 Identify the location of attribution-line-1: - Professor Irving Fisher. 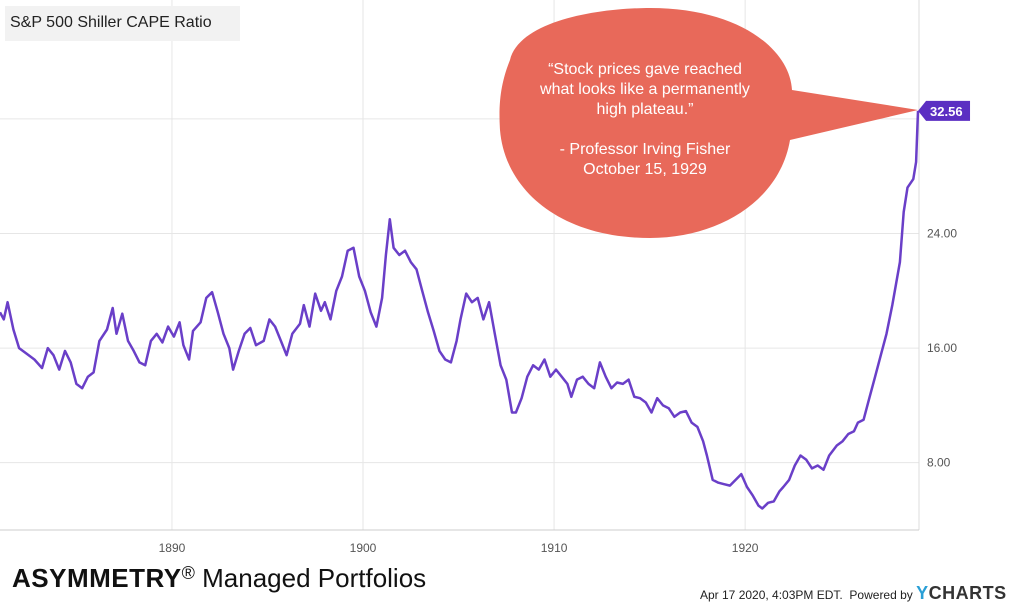
(645, 149).